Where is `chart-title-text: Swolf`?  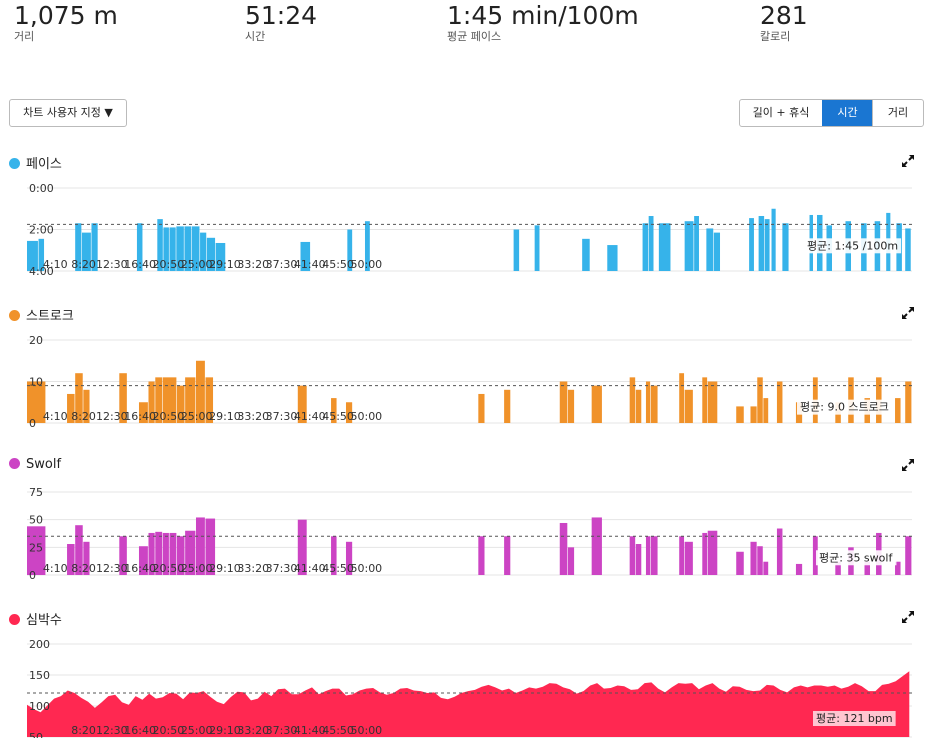 chart-title-text: Swolf is located at coordinates (44, 464).